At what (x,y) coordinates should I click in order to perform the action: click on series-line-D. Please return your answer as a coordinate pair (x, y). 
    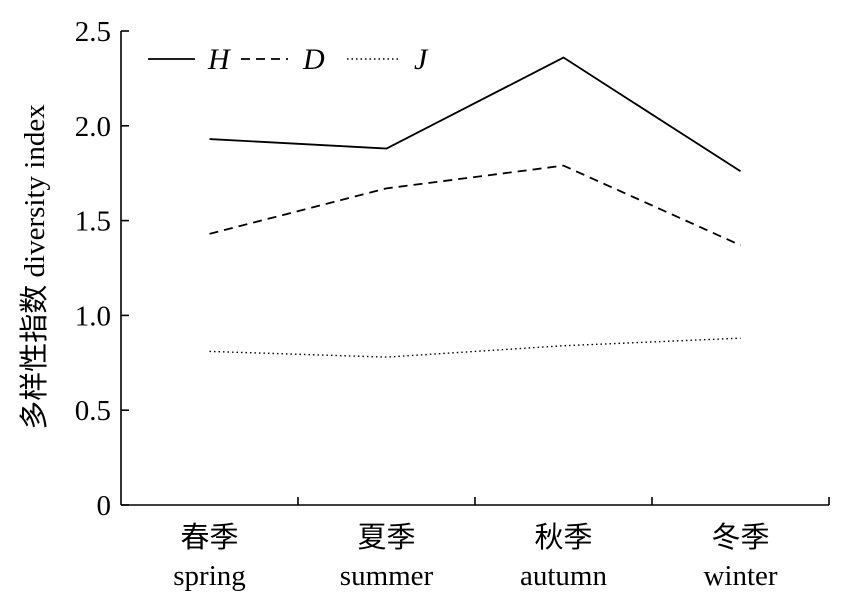
    Looking at the image, I should click on (475, 205).